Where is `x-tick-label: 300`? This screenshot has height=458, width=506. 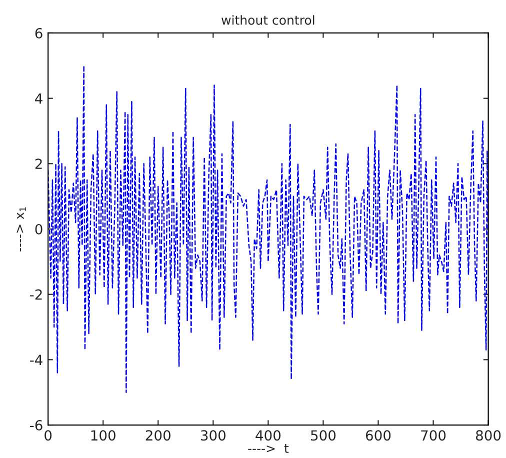
x-tick-label: 300 is located at coordinates (213, 435).